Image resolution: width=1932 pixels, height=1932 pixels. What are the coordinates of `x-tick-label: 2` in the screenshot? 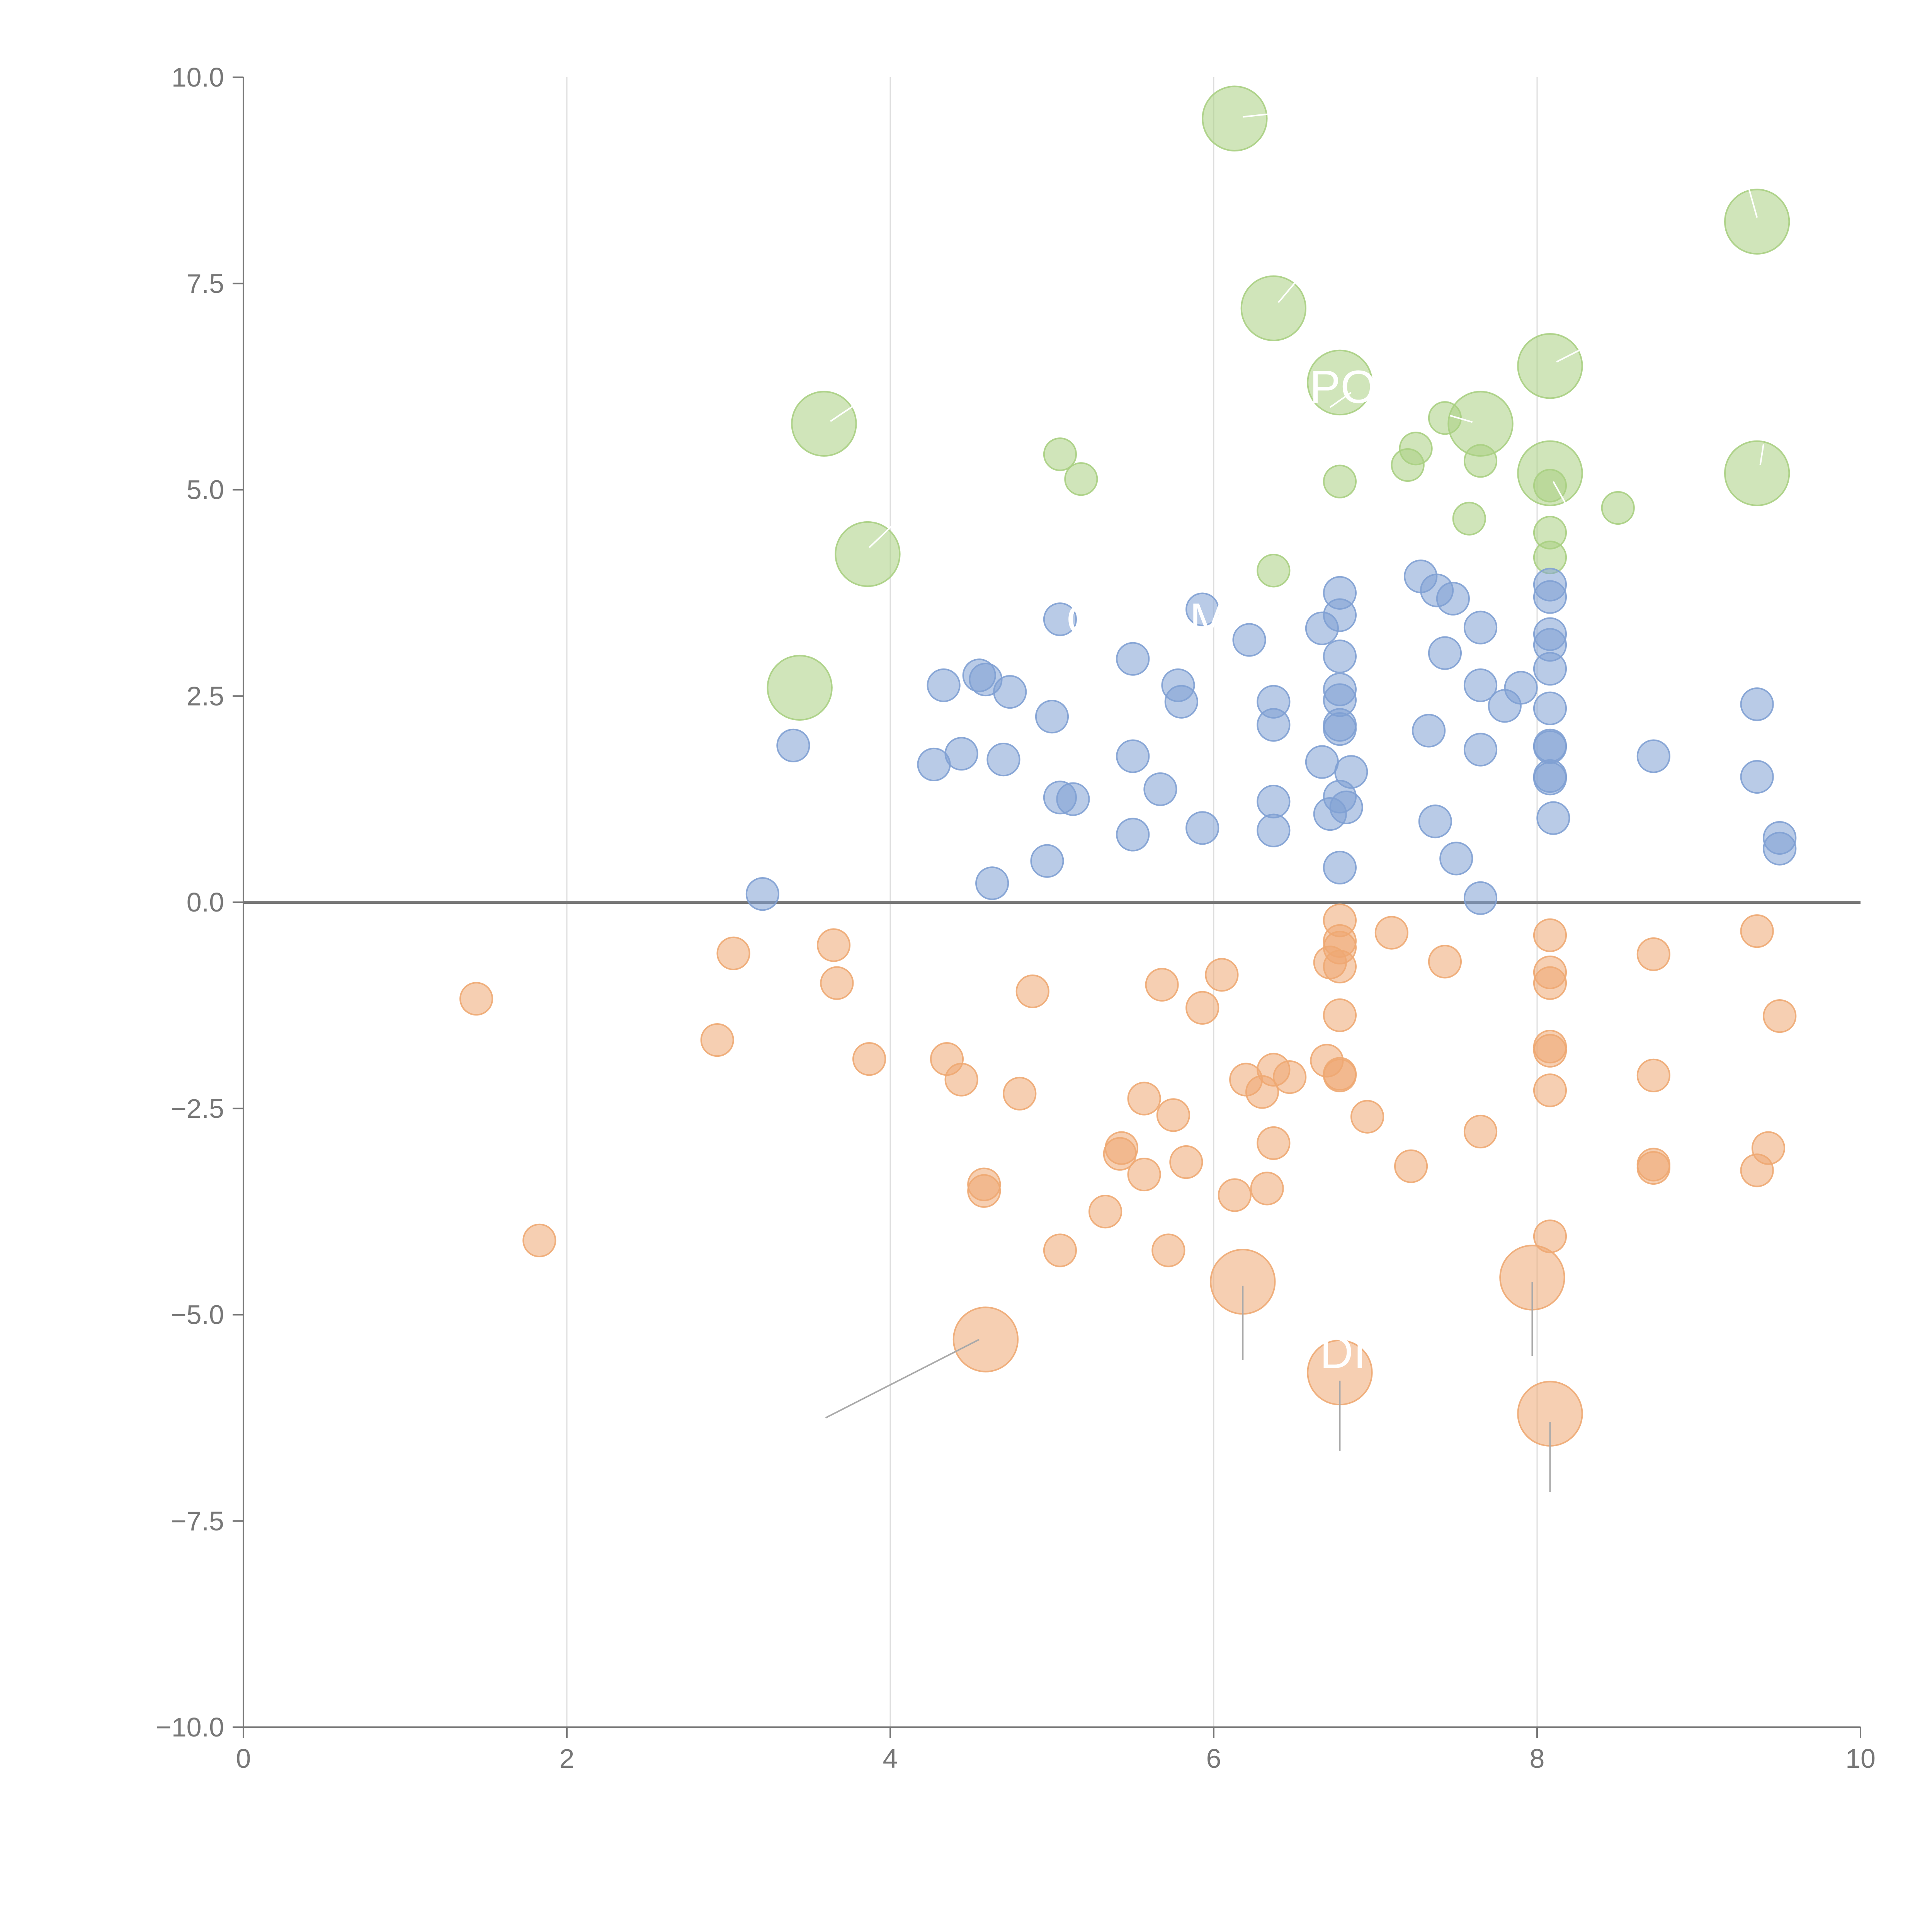 It's located at (567, 1758).